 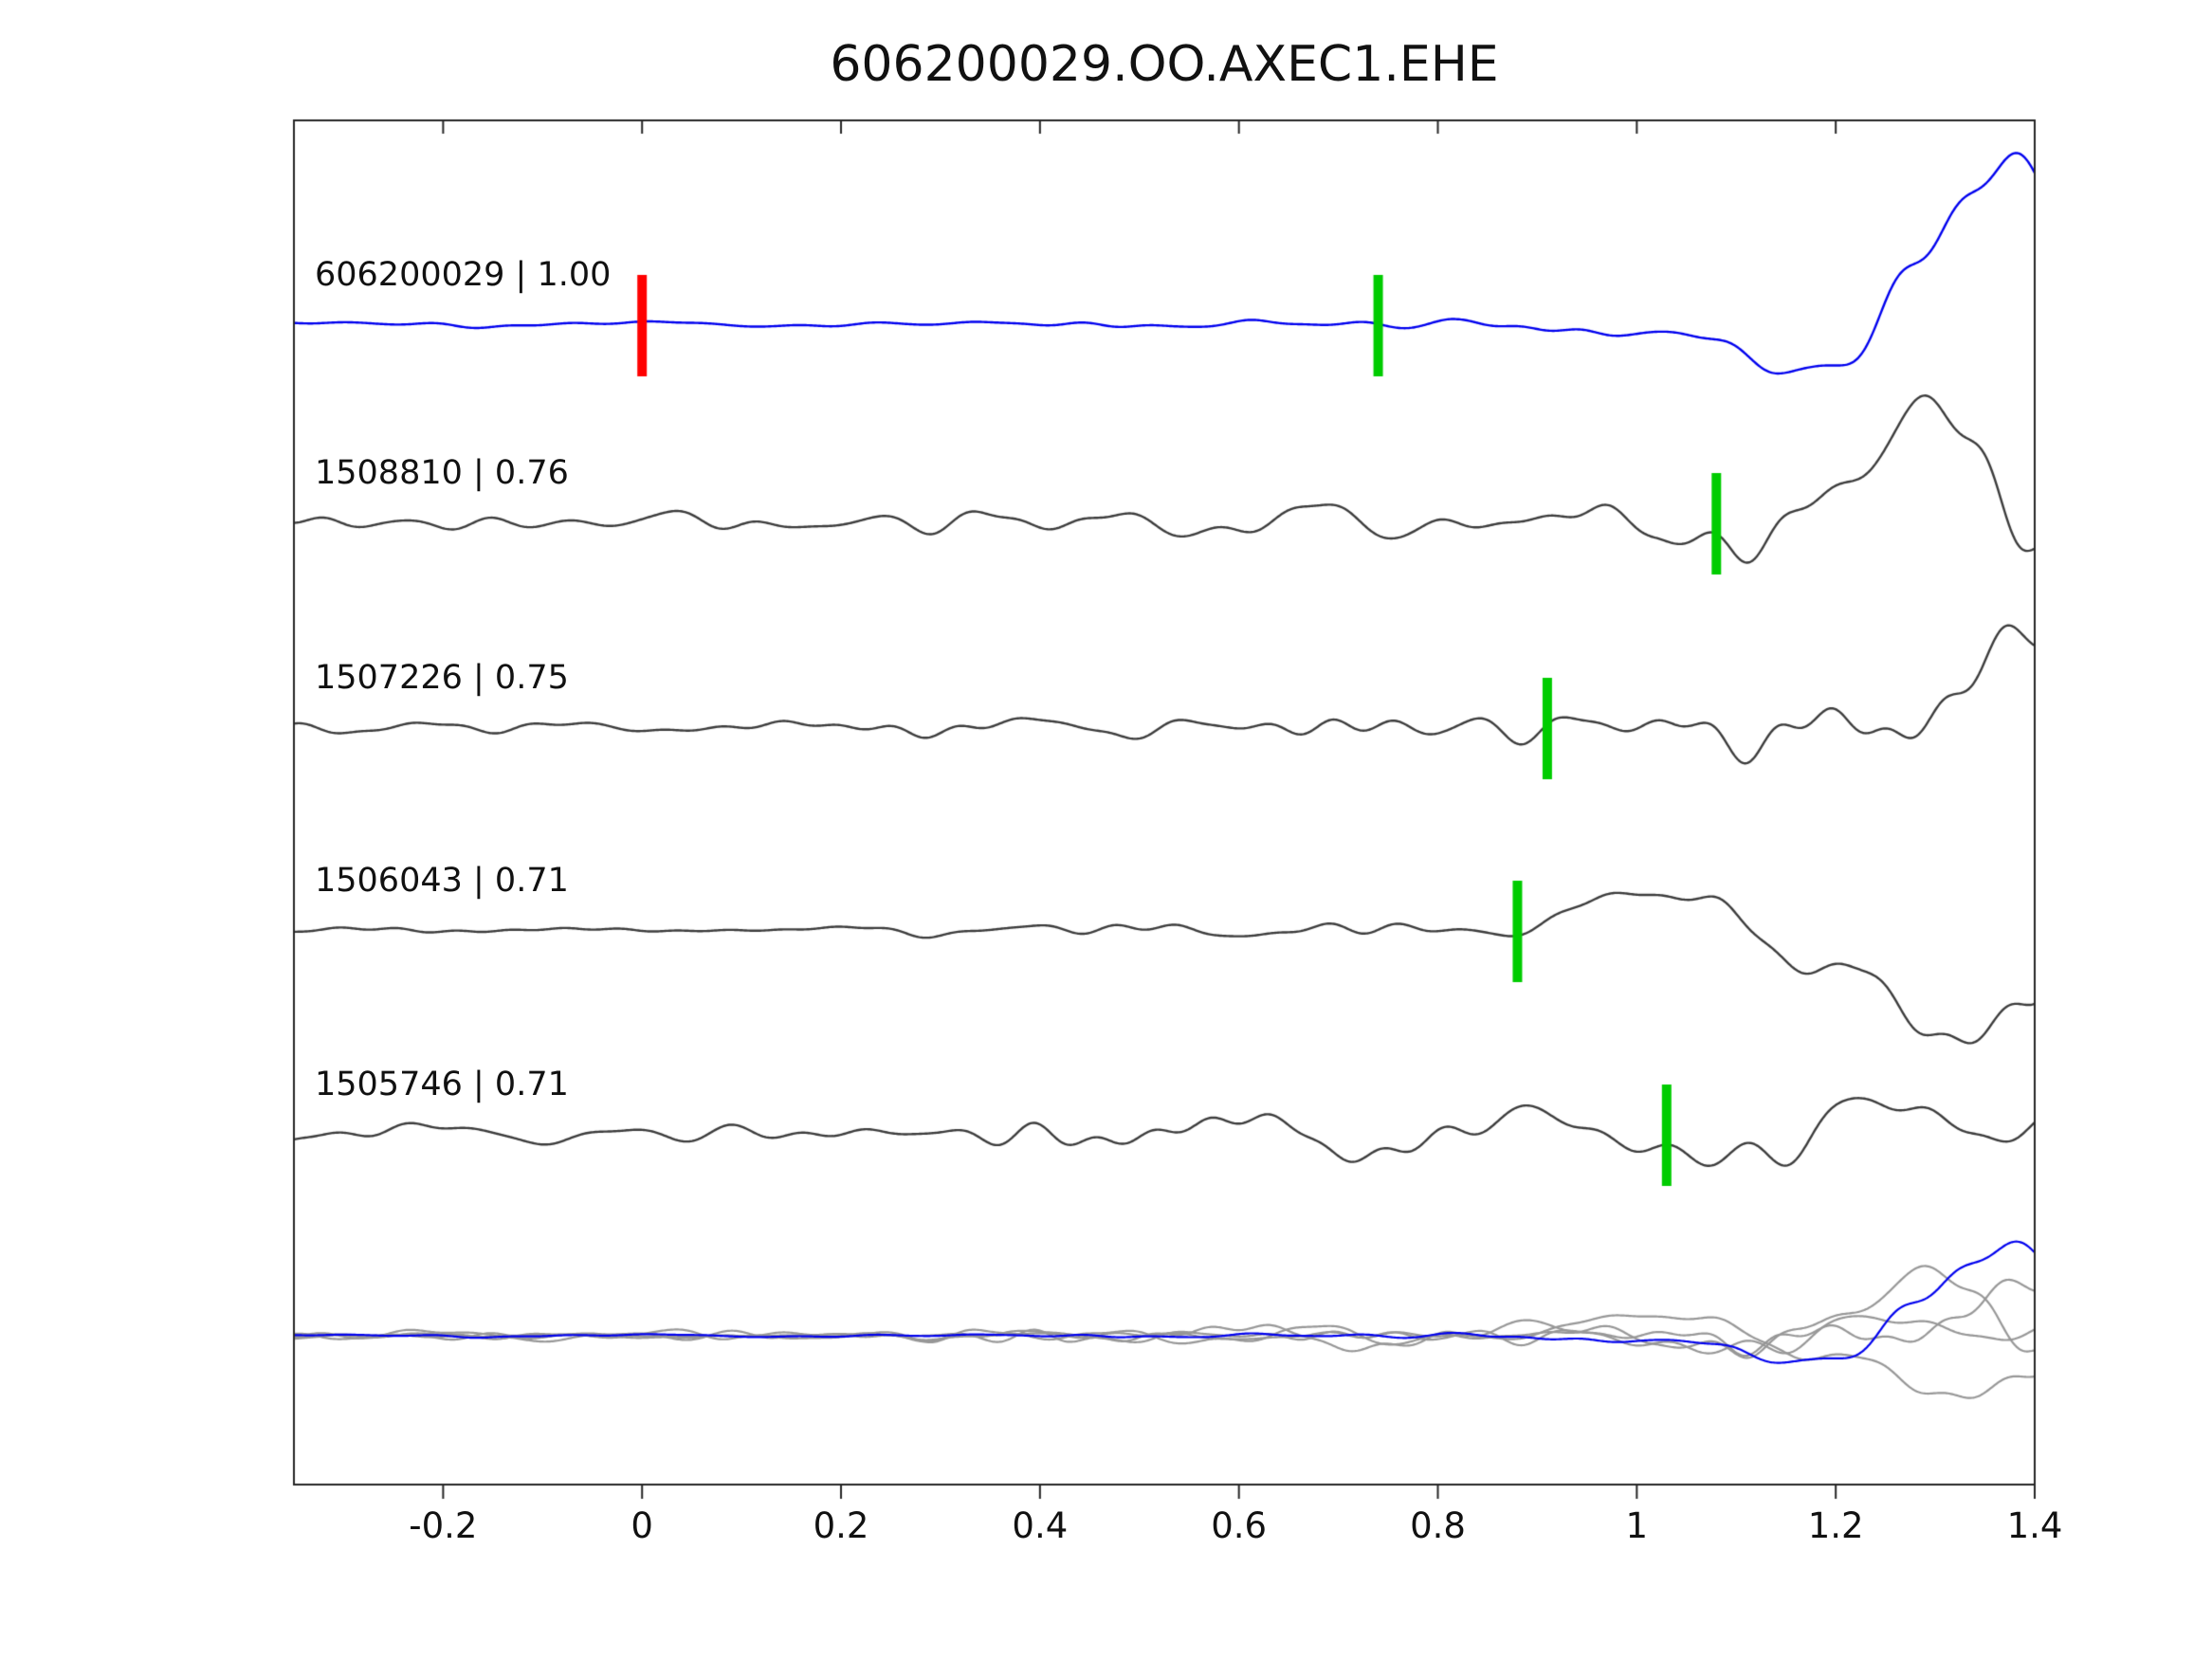 I want to click on x-tick-label: 0.4, so click(x=1040, y=1525).